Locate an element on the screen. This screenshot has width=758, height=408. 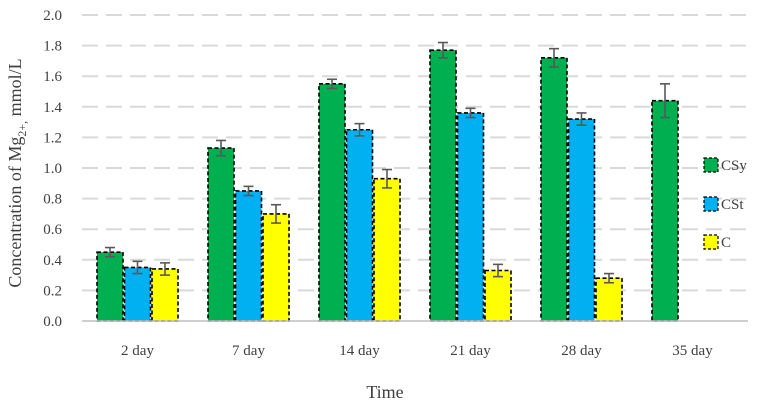
legend-label-cst: CSt is located at coordinates (732, 205).